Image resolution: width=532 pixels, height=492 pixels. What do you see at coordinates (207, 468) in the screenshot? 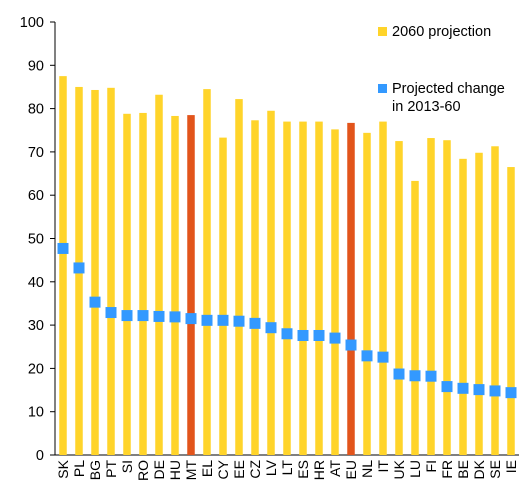
I see `x-tick-label: EL` at bounding box center [207, 468].